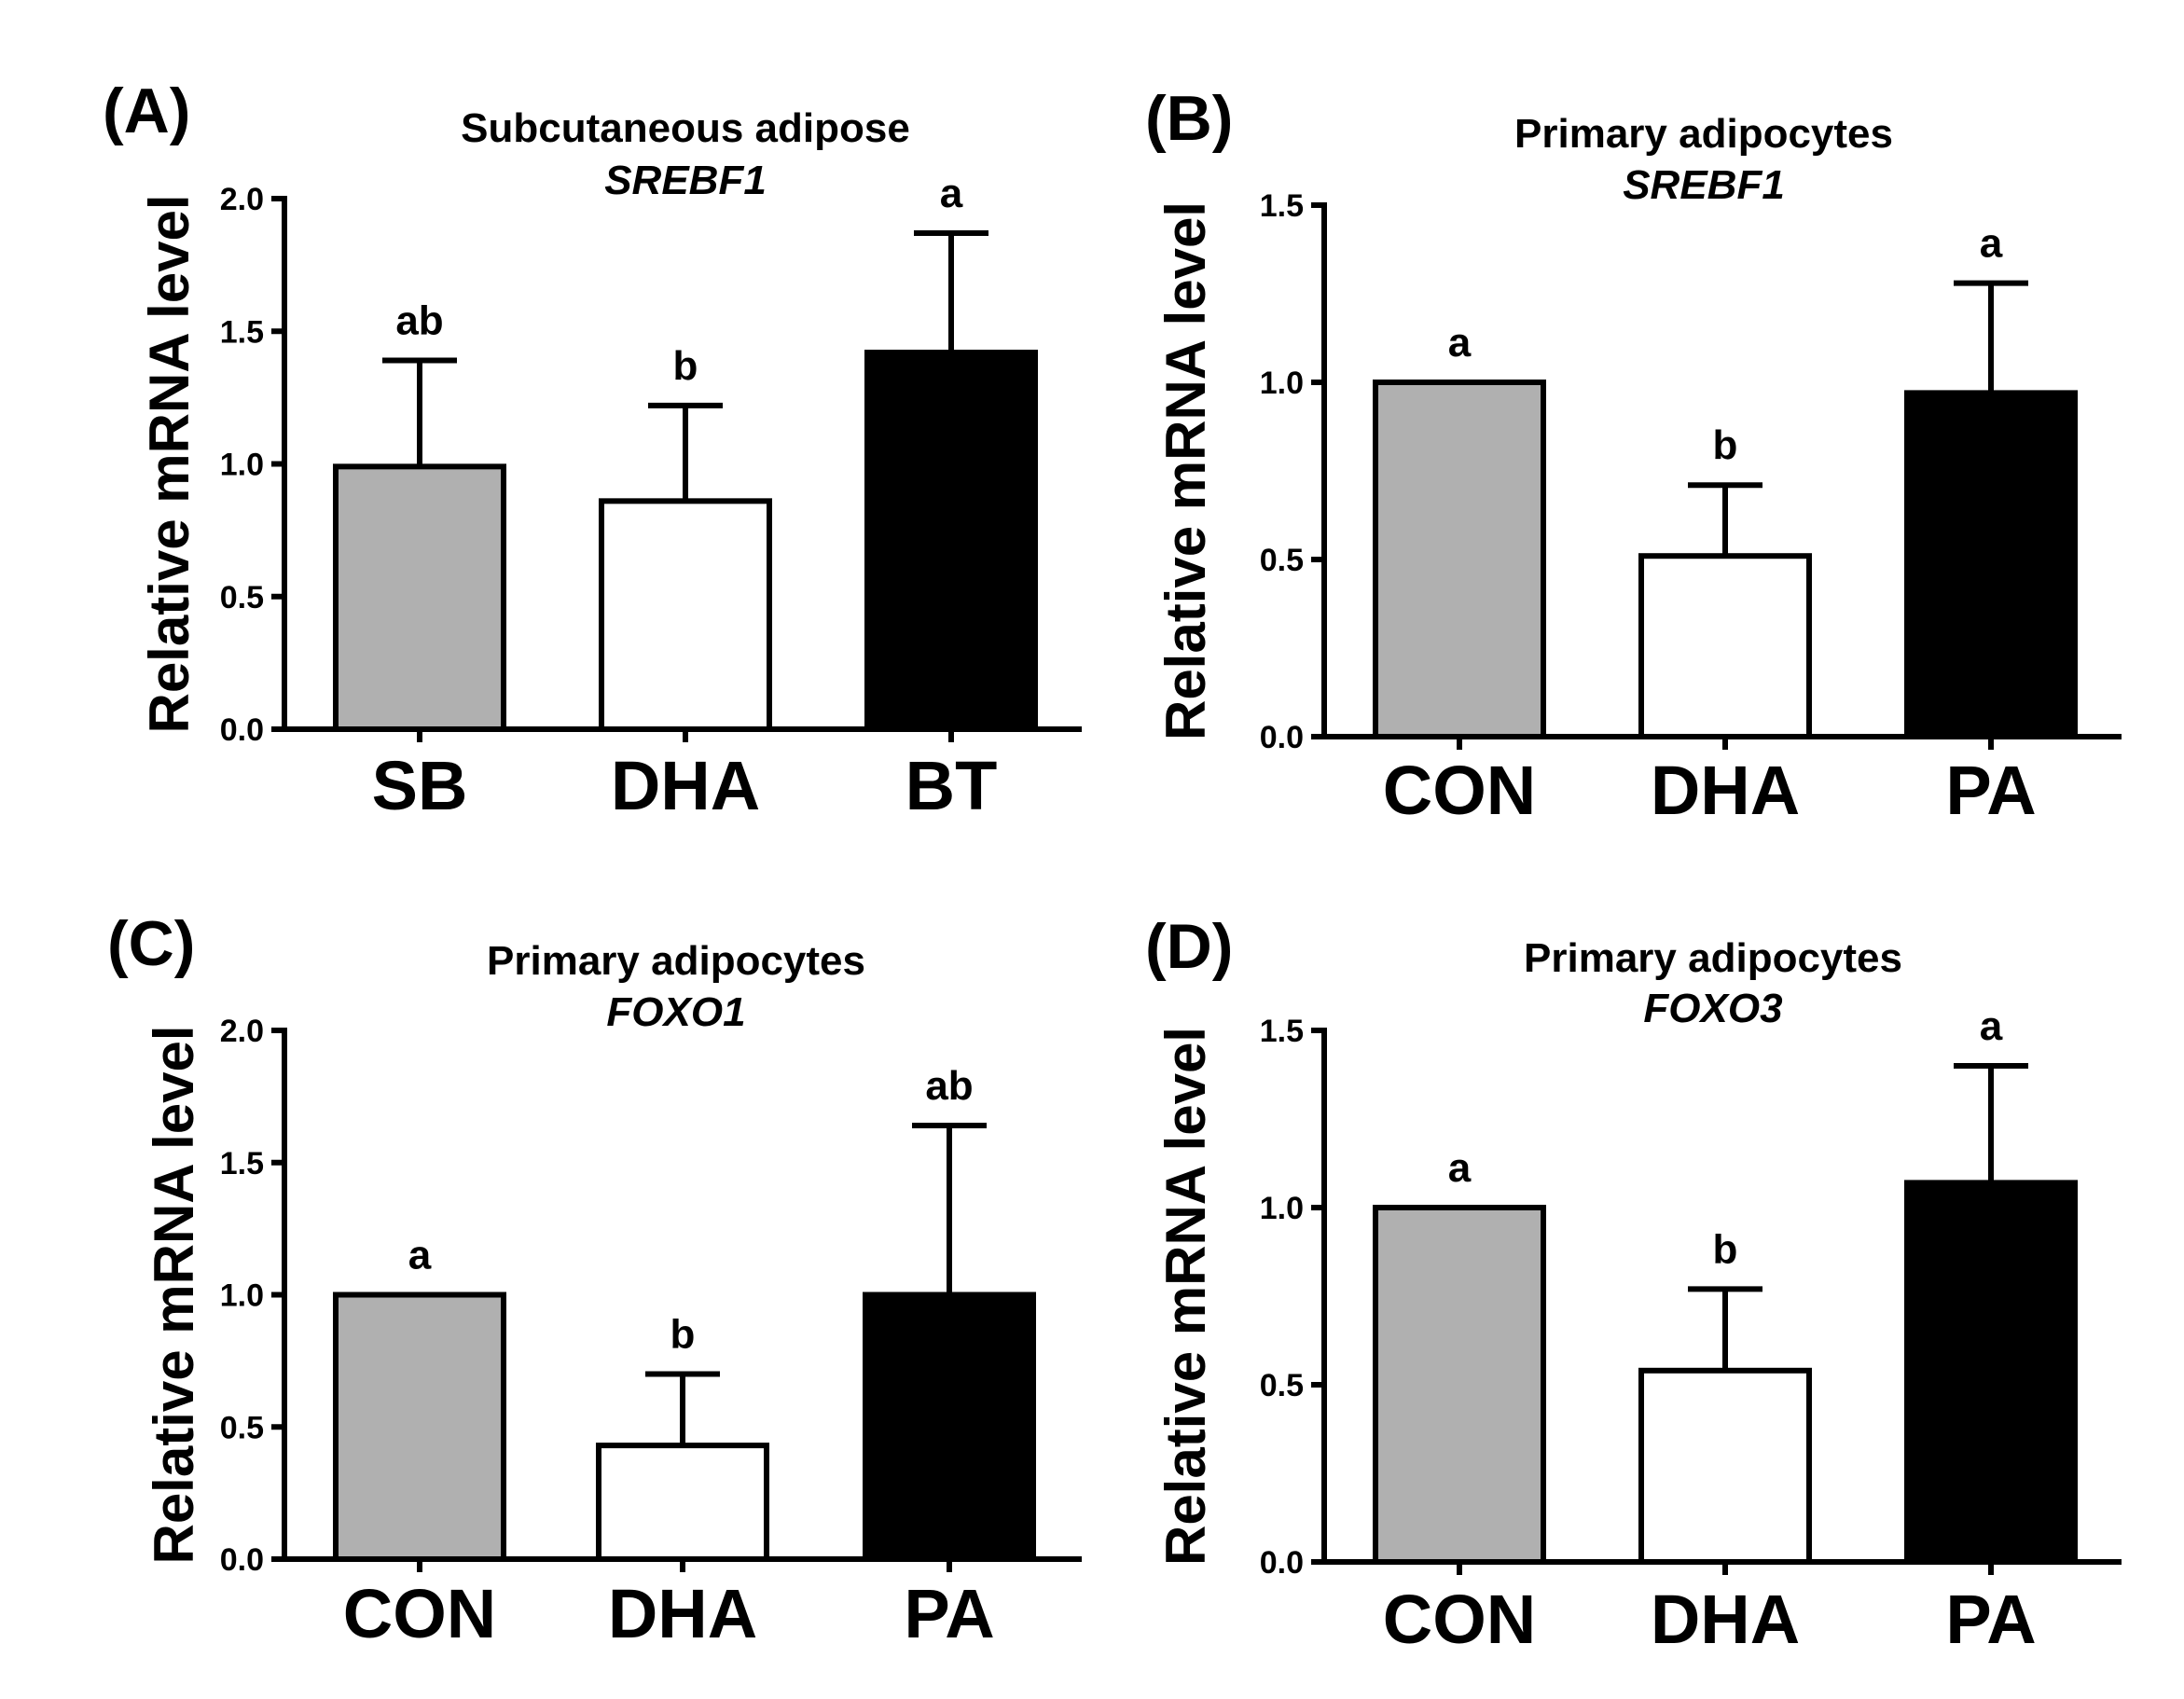 This screenshot has height=1699, width=2184. Describe the element at coordinates (151, 943) in the screenshot. I see `panel-label: (C)` at that location.